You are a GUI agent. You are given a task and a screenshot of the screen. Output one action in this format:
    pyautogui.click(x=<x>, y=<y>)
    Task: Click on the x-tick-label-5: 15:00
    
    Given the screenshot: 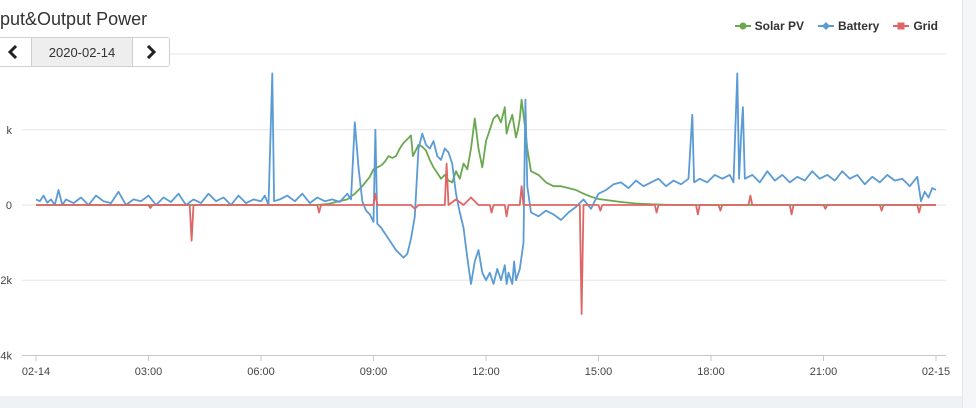 What is the action you would take?
    pyautogui.click(x=599, y=372)
    